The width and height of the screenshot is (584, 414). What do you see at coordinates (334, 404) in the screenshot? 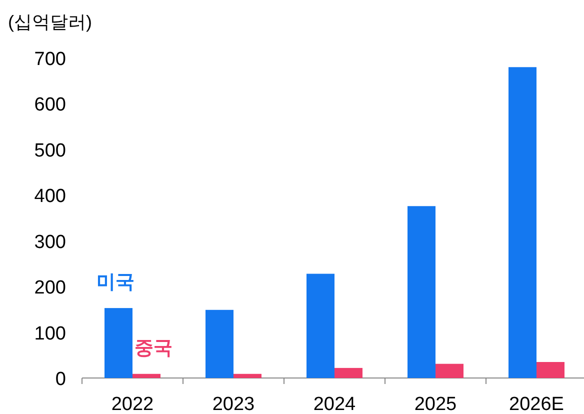
I see `x-tick-label: 2024` at bounding box center [334, 404].